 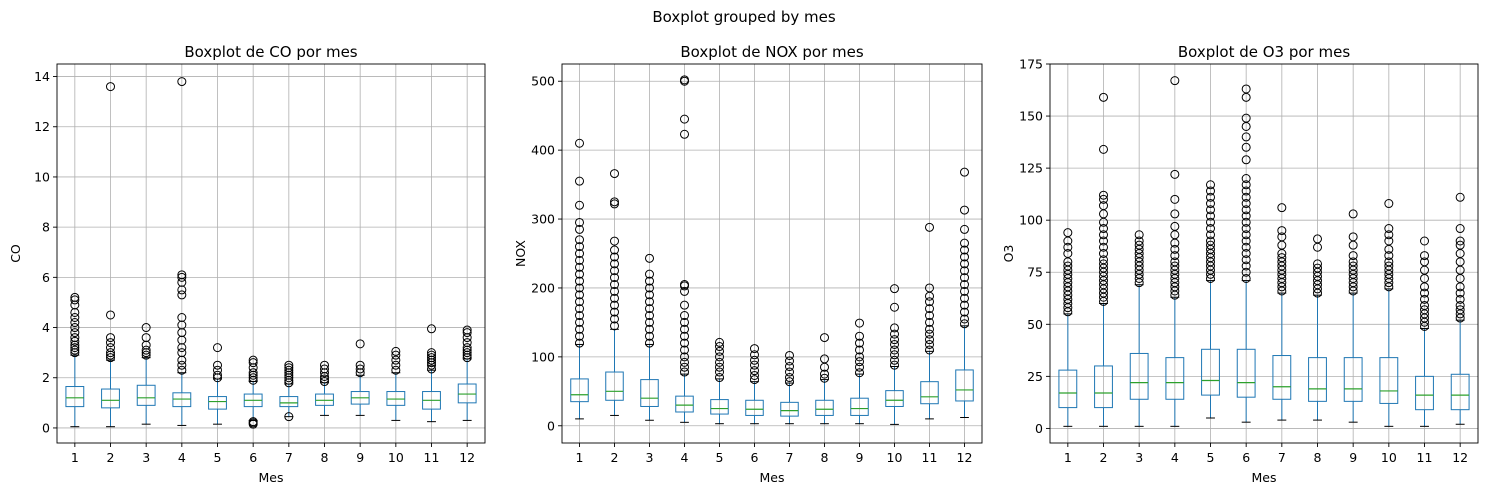 I want to click on y-tick-label: 25, so click(x=1035, y=376).